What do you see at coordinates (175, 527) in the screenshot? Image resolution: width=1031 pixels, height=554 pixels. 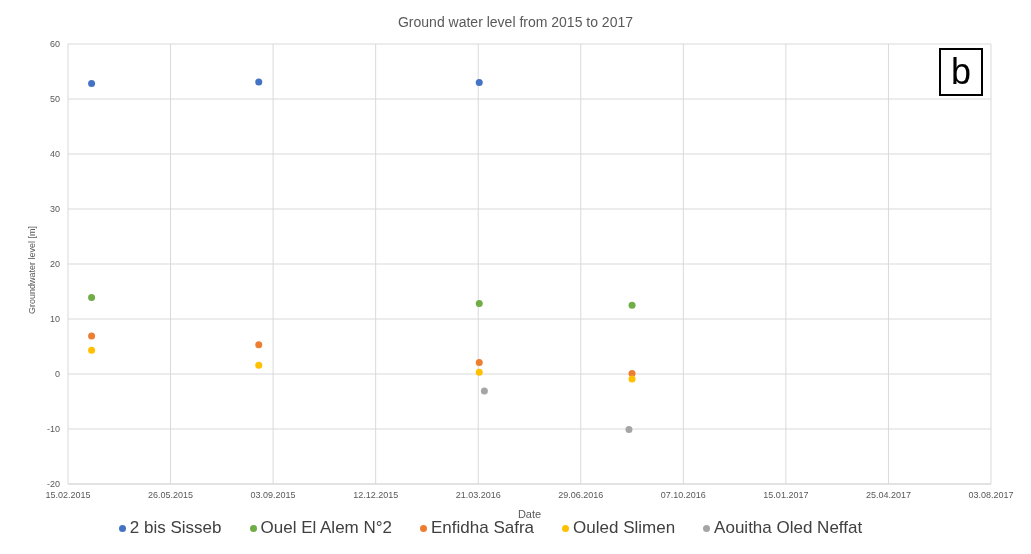 I see `legend-label: 2 bis Sisseb` at bounding box center [175, 527].